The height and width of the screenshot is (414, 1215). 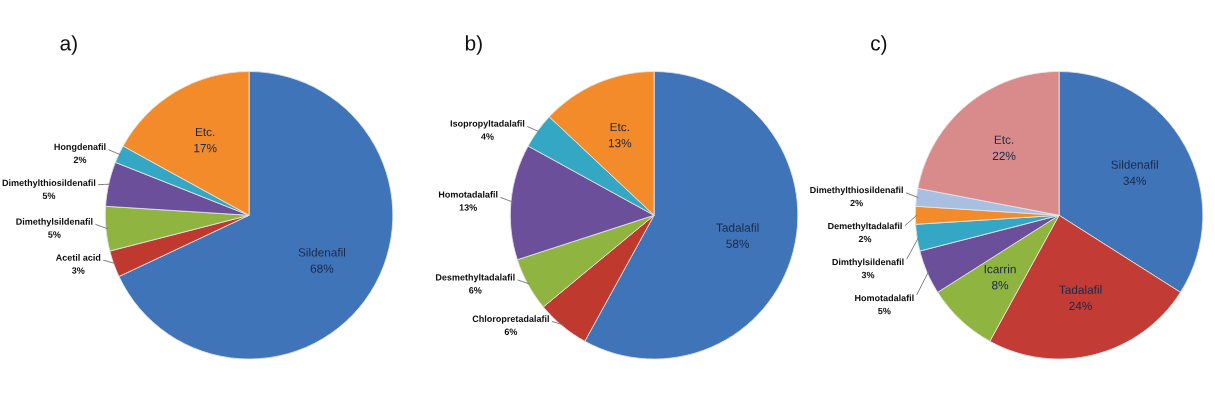 What do you see at coordinates (54, 222) in the screenshot?
I see `slice-label: Dimethylsildenafil` at bounding box center [54, 222].